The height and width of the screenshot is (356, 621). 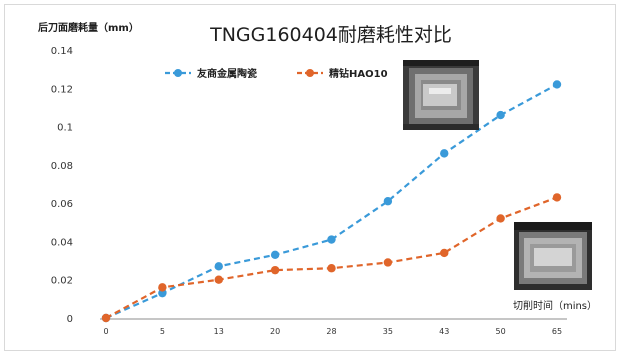 I want to click on y-tick-label: 0.08, so click(x=62, y=166).